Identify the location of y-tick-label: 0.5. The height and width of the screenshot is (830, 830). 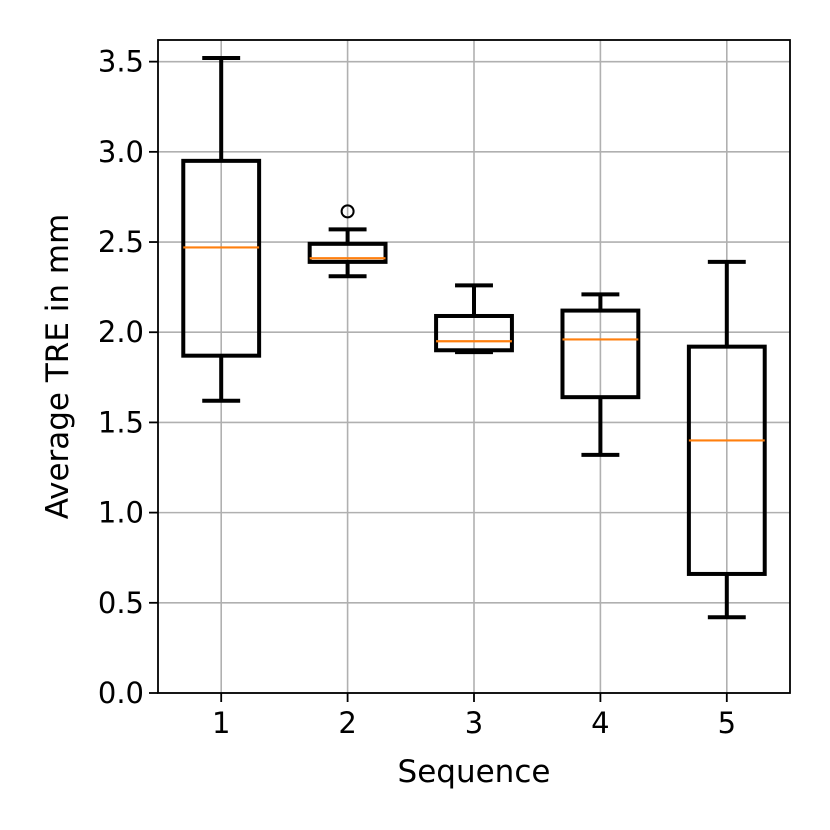
(121, 603).